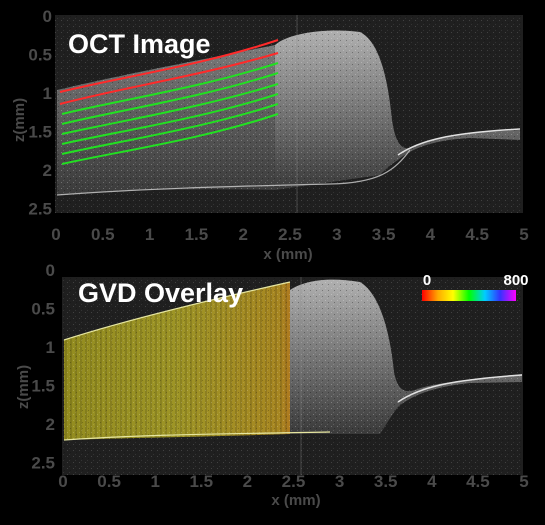  I want to click on colorbar: 0 800, so click(475, 286).